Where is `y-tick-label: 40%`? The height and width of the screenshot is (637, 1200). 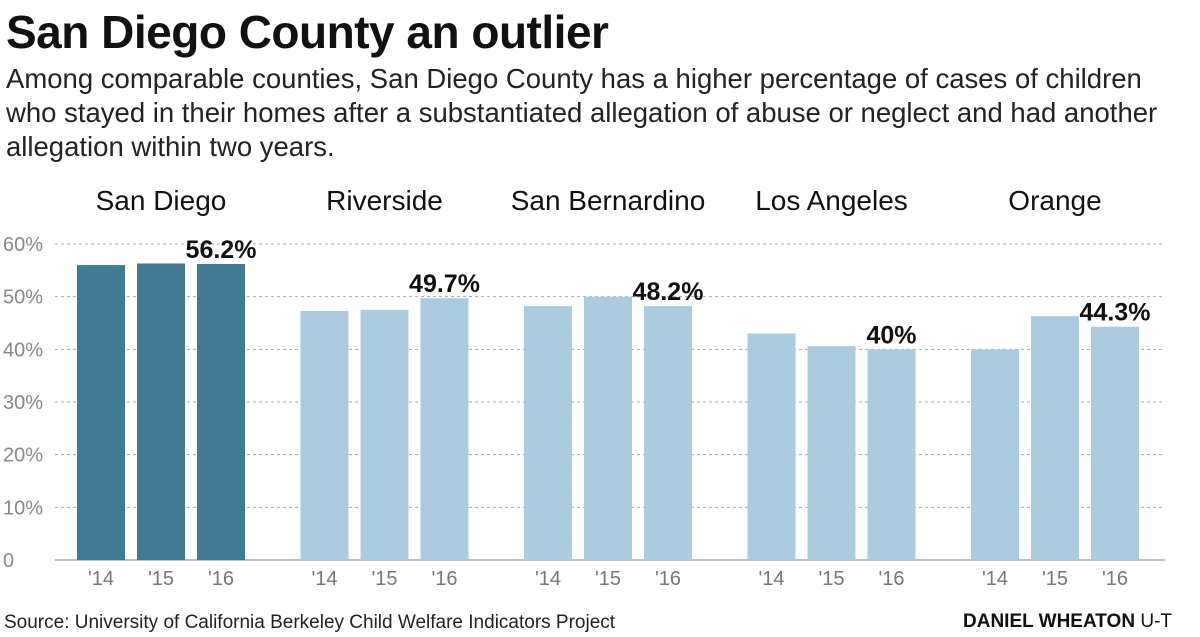 y-tick-label: 40% is located at coordinates (23, 350).